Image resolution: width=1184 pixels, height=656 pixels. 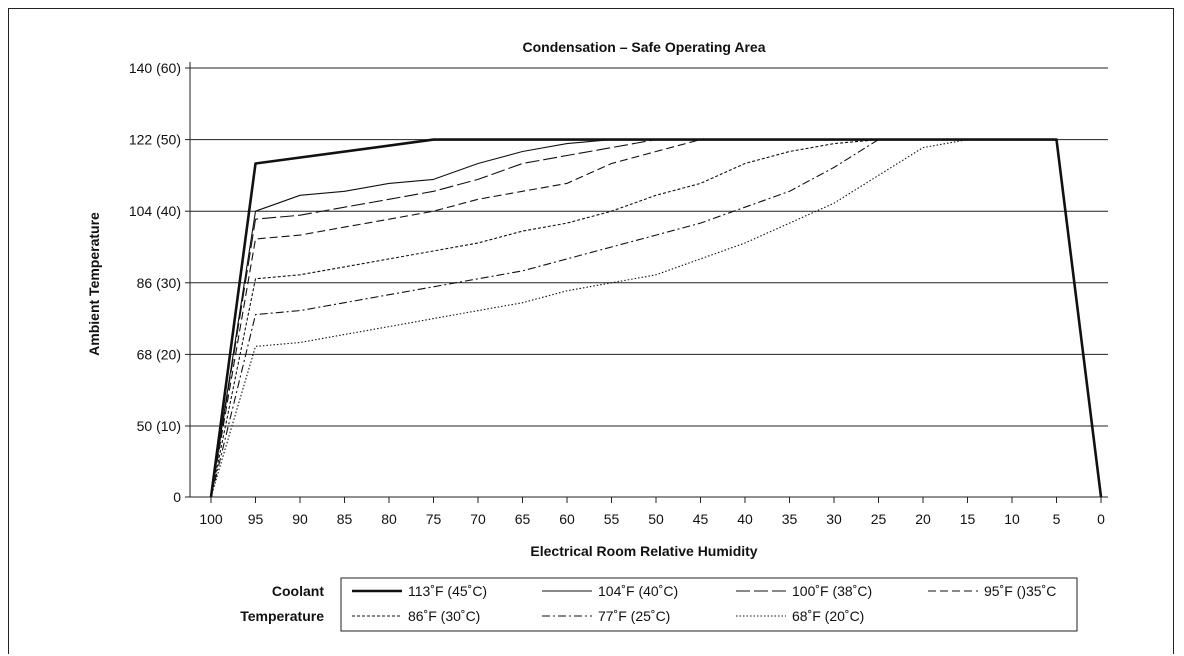 What do you see at coordinates (923, 519) in the screenshot?
I see `x-tick-label: 20` at bounding box center [923, 519].